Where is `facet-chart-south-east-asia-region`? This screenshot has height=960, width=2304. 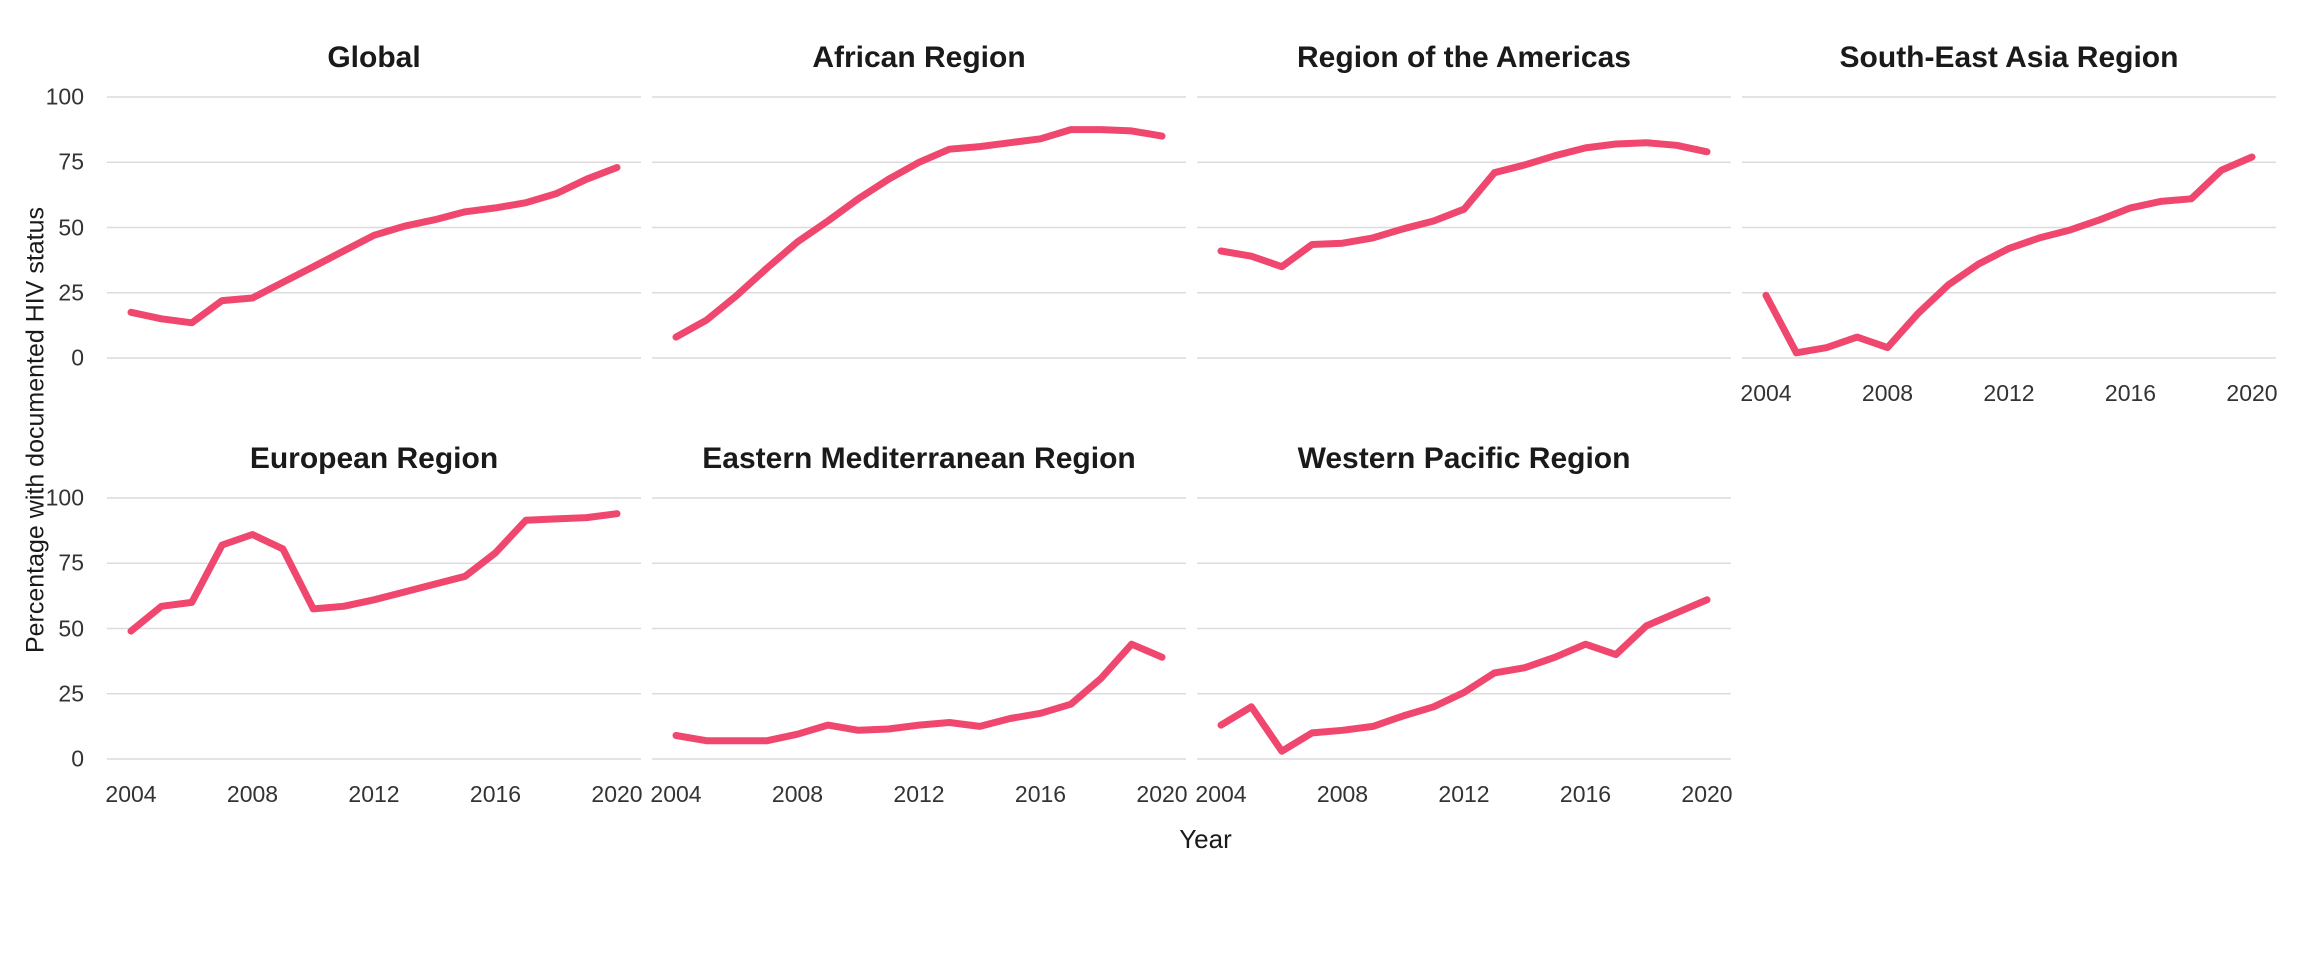
facet-chart-south-east-asia-region is located at coordinates (2009, 227).